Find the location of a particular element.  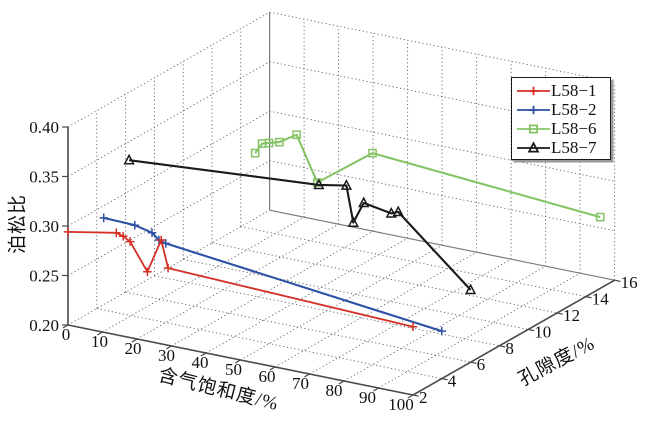

x-tick-label: 100 is located at coordinates (401, 404).